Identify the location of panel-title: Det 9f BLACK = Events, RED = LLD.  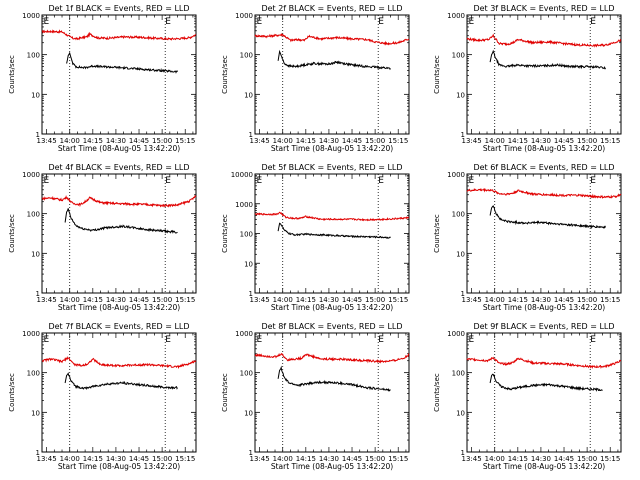
(543, 326).